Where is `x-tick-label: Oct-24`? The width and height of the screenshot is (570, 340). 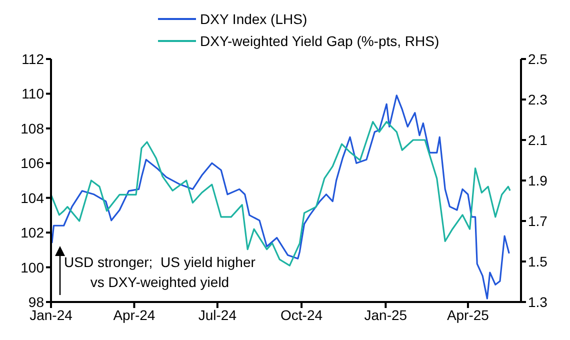
x-tick-label: Oct-24 is located at coordinates (301, 314).